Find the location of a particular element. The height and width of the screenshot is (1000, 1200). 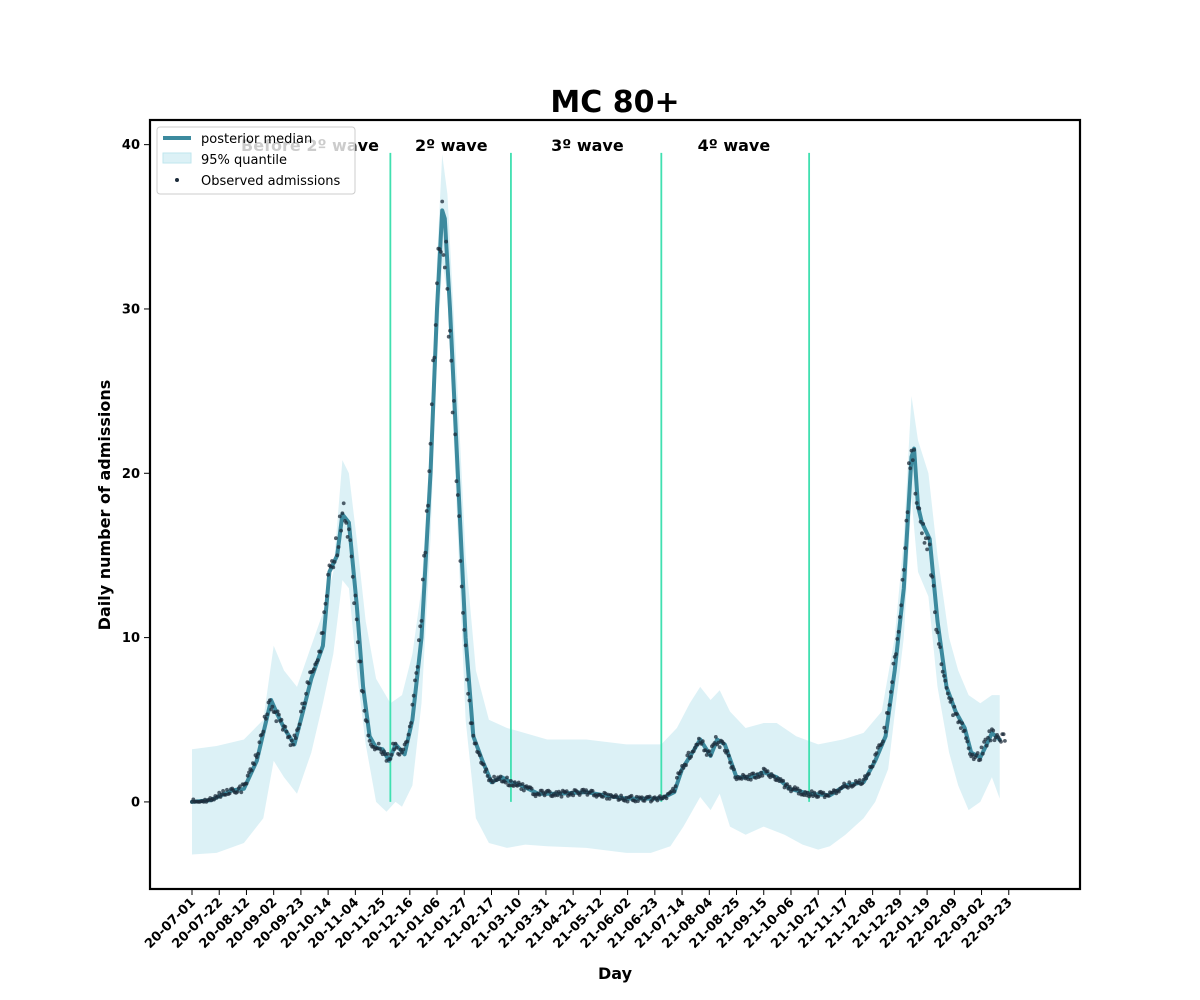

wave-label-3: 3º wave is located at coordinates (587, 145).